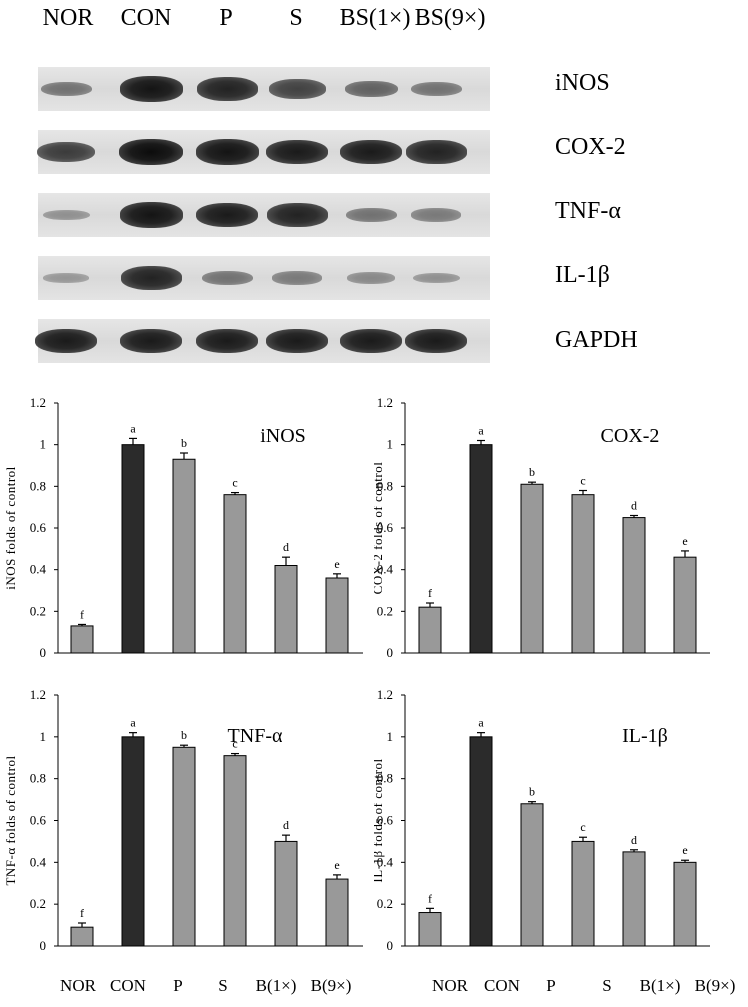  I want to click on y-axis-label: iNOS folds of control, so click(10, 528).